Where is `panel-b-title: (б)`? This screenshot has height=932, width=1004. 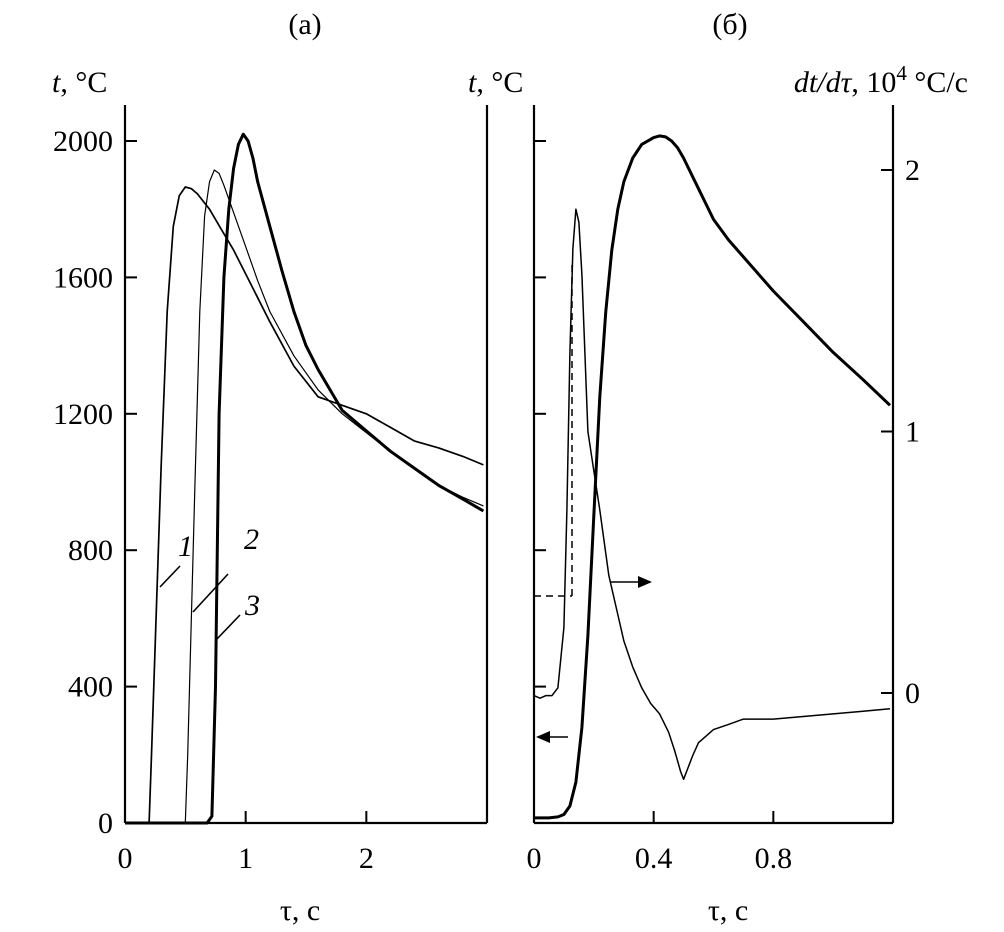
panel-b-title: (б) is located at coordinates (729, 24).